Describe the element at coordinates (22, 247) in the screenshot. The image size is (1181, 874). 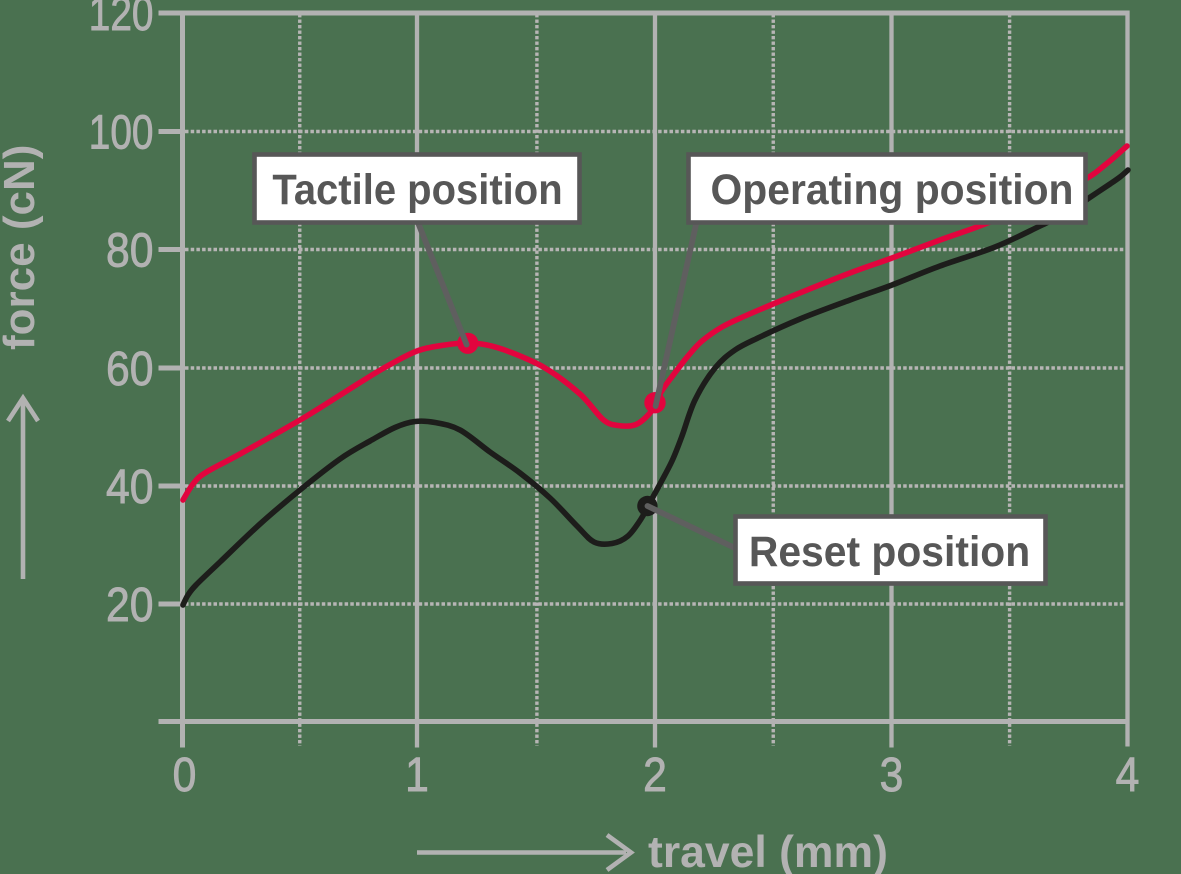
I see `svg-text: force (cN)` at that location.